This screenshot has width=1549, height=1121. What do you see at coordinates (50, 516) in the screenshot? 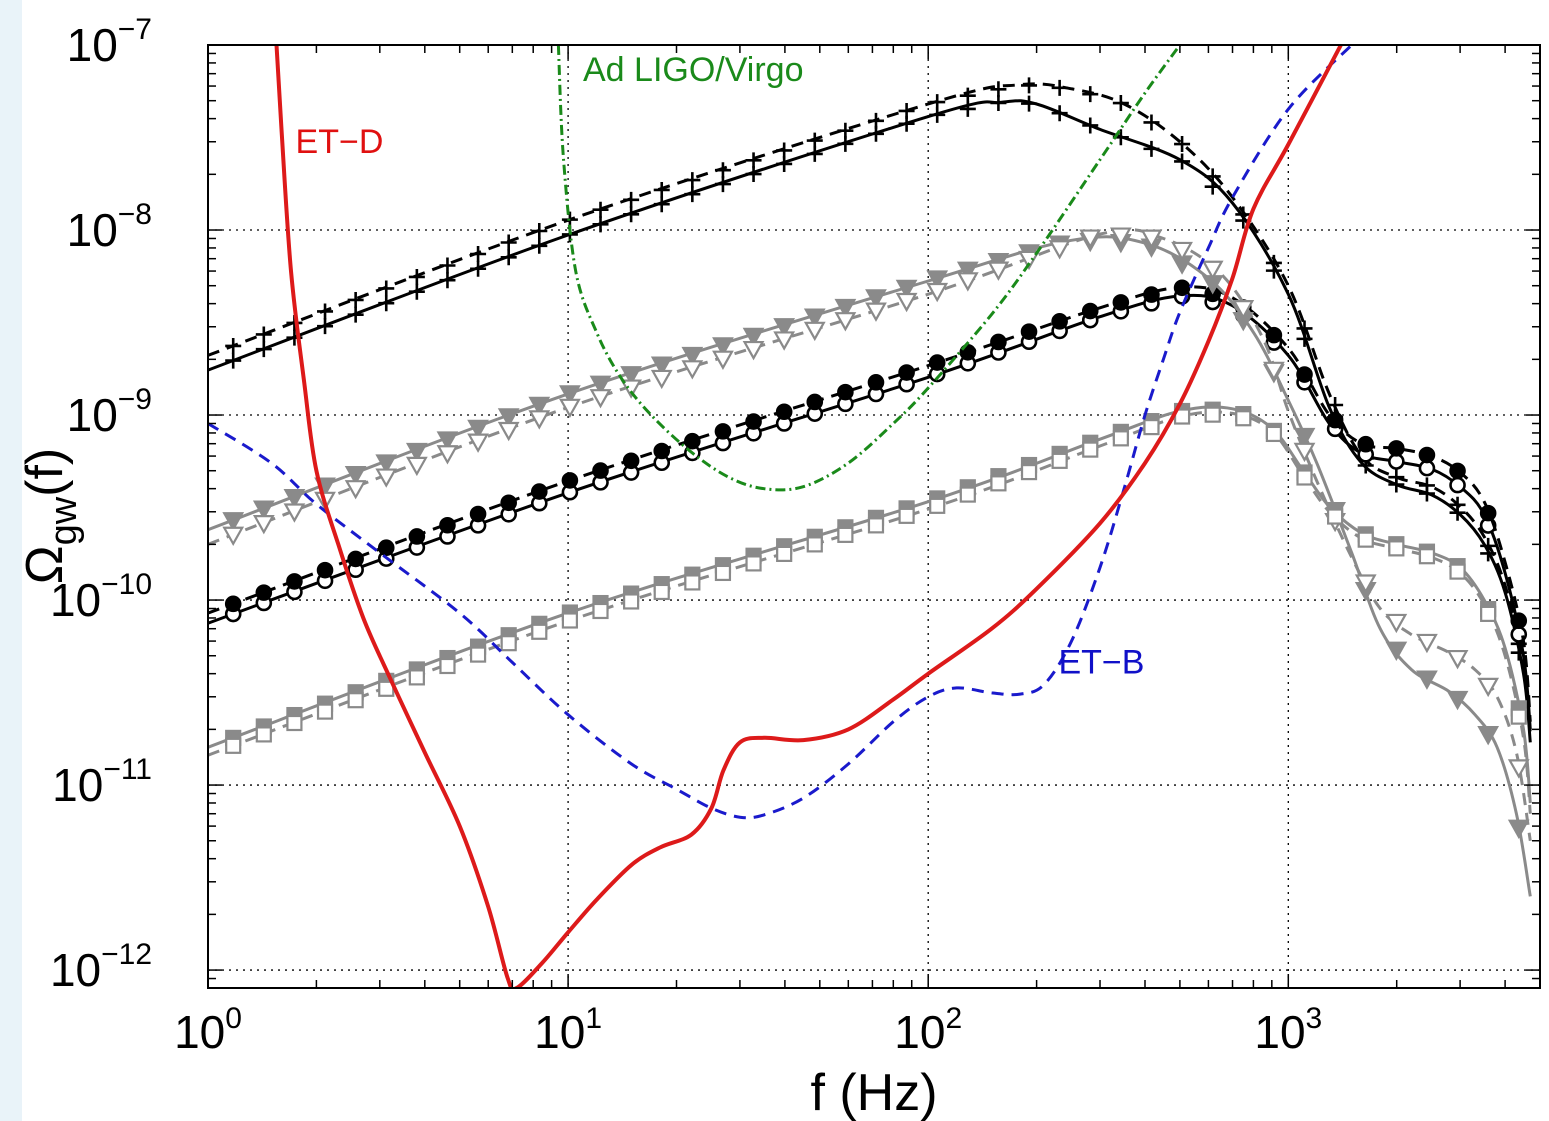
I see `svg-text: Ωgw(f)` at bounding box center [50, 516].